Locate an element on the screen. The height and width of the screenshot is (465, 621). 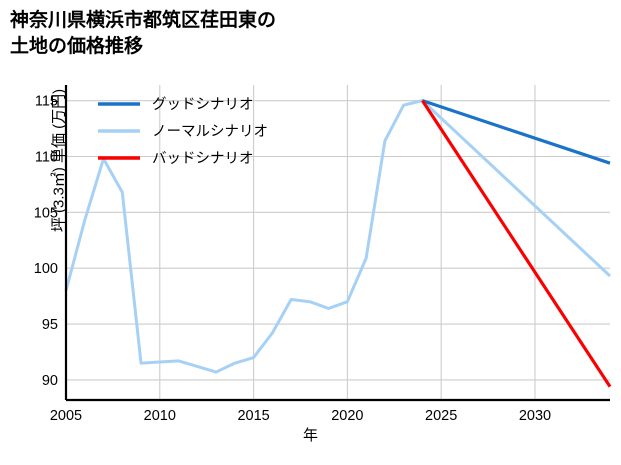
x-tick-label: 2005 is located at coordinates (66, 416).